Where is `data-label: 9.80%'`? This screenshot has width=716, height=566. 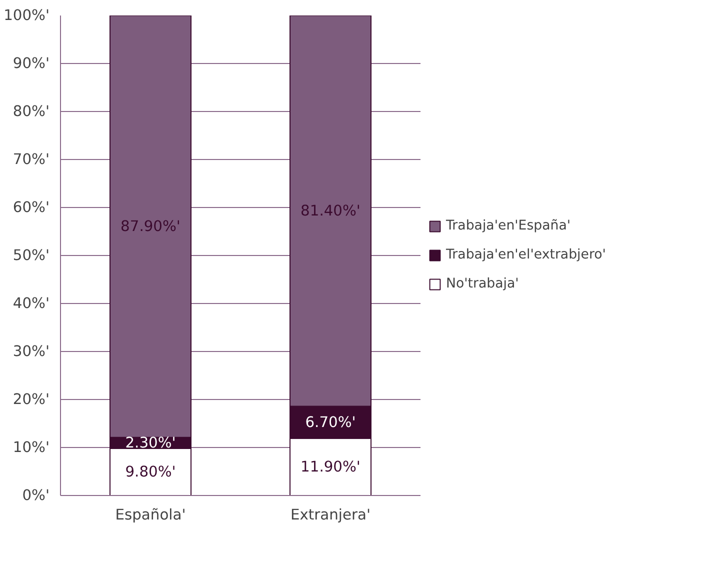
data-label: 9.80%' is located at coordinates (150, 471).